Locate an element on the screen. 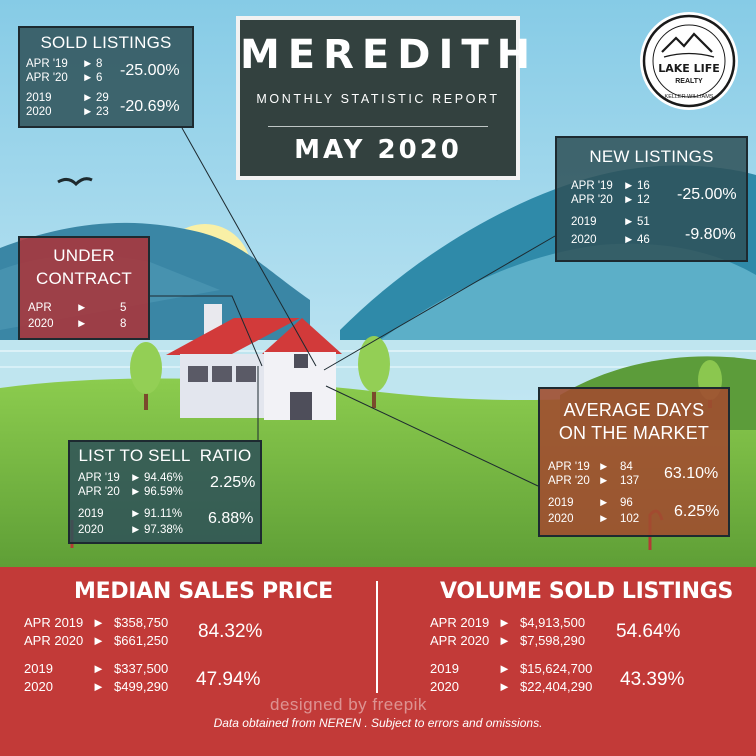 The width and height of the screenshot is (756, 756). stat-row: APR '20 ► 12 is located at coordinates (610, 200).